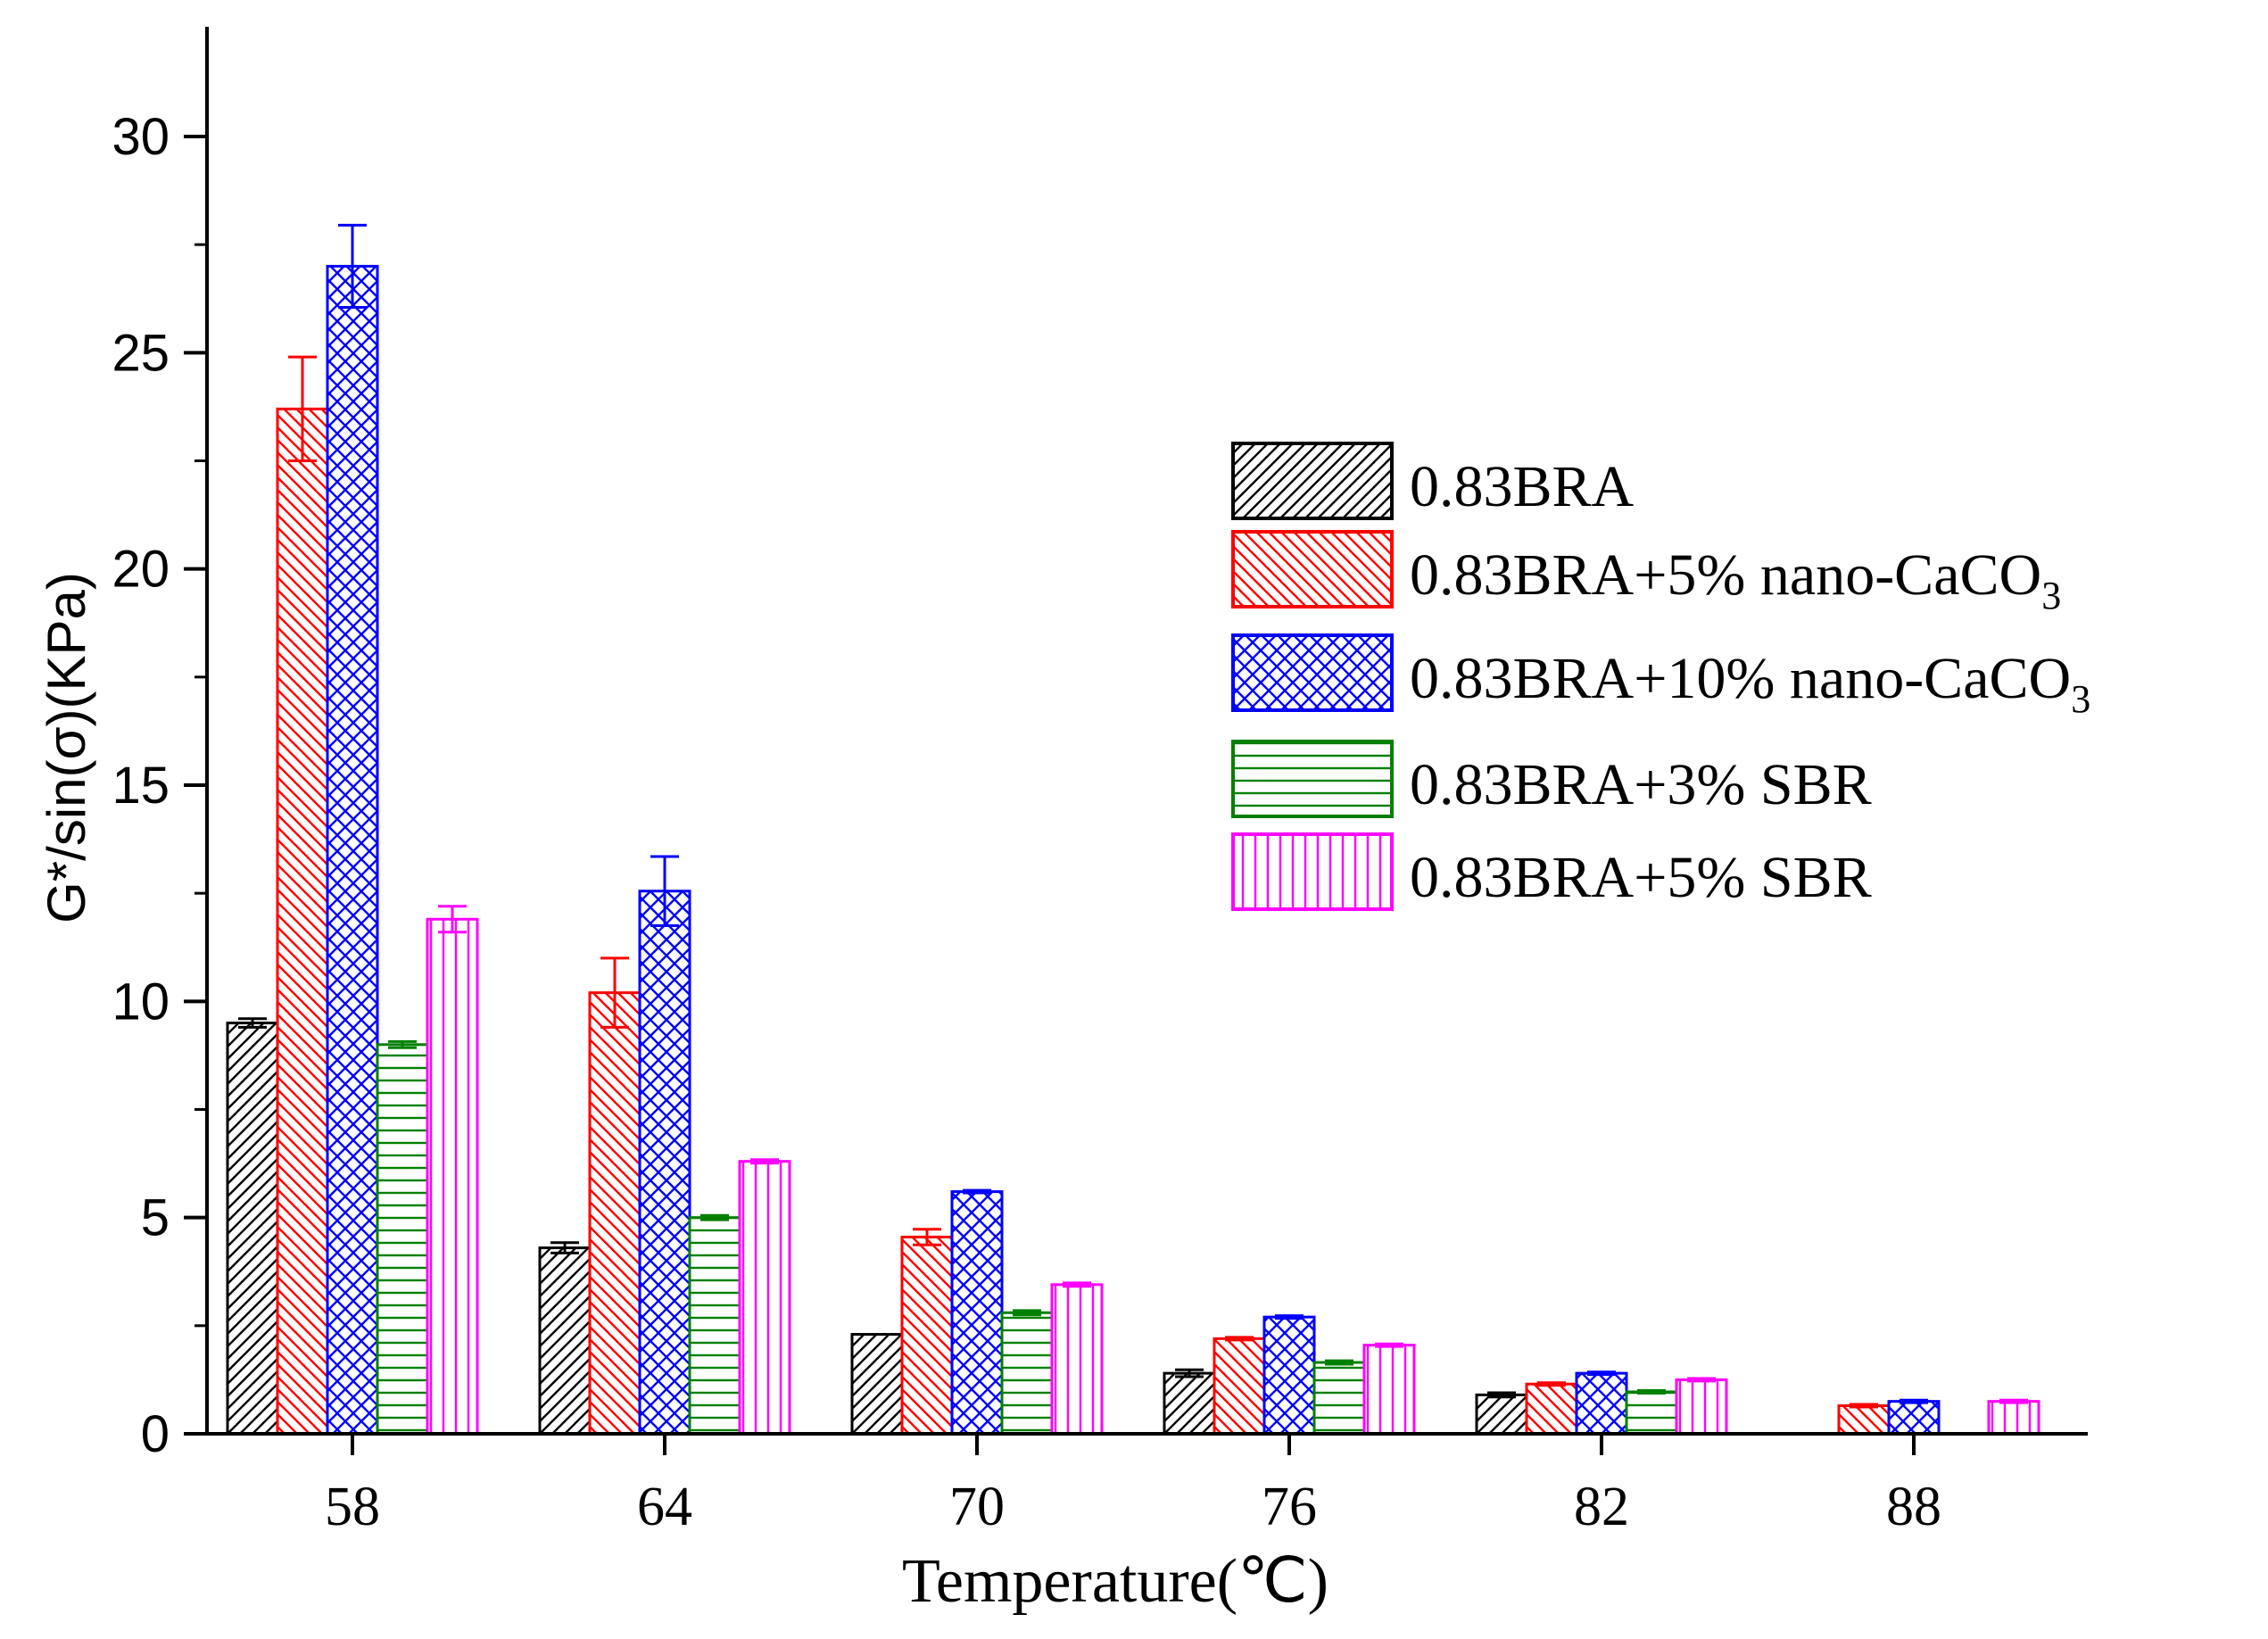  What do you see at coordinates (664, 1507) in the screenshot?
I see `x-tick-label: 64` at bounding box center [664, 1507].